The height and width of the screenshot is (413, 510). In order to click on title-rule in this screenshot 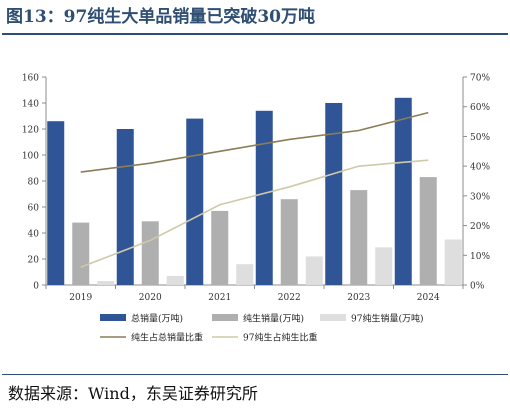, I will do `click(255, 34)`.